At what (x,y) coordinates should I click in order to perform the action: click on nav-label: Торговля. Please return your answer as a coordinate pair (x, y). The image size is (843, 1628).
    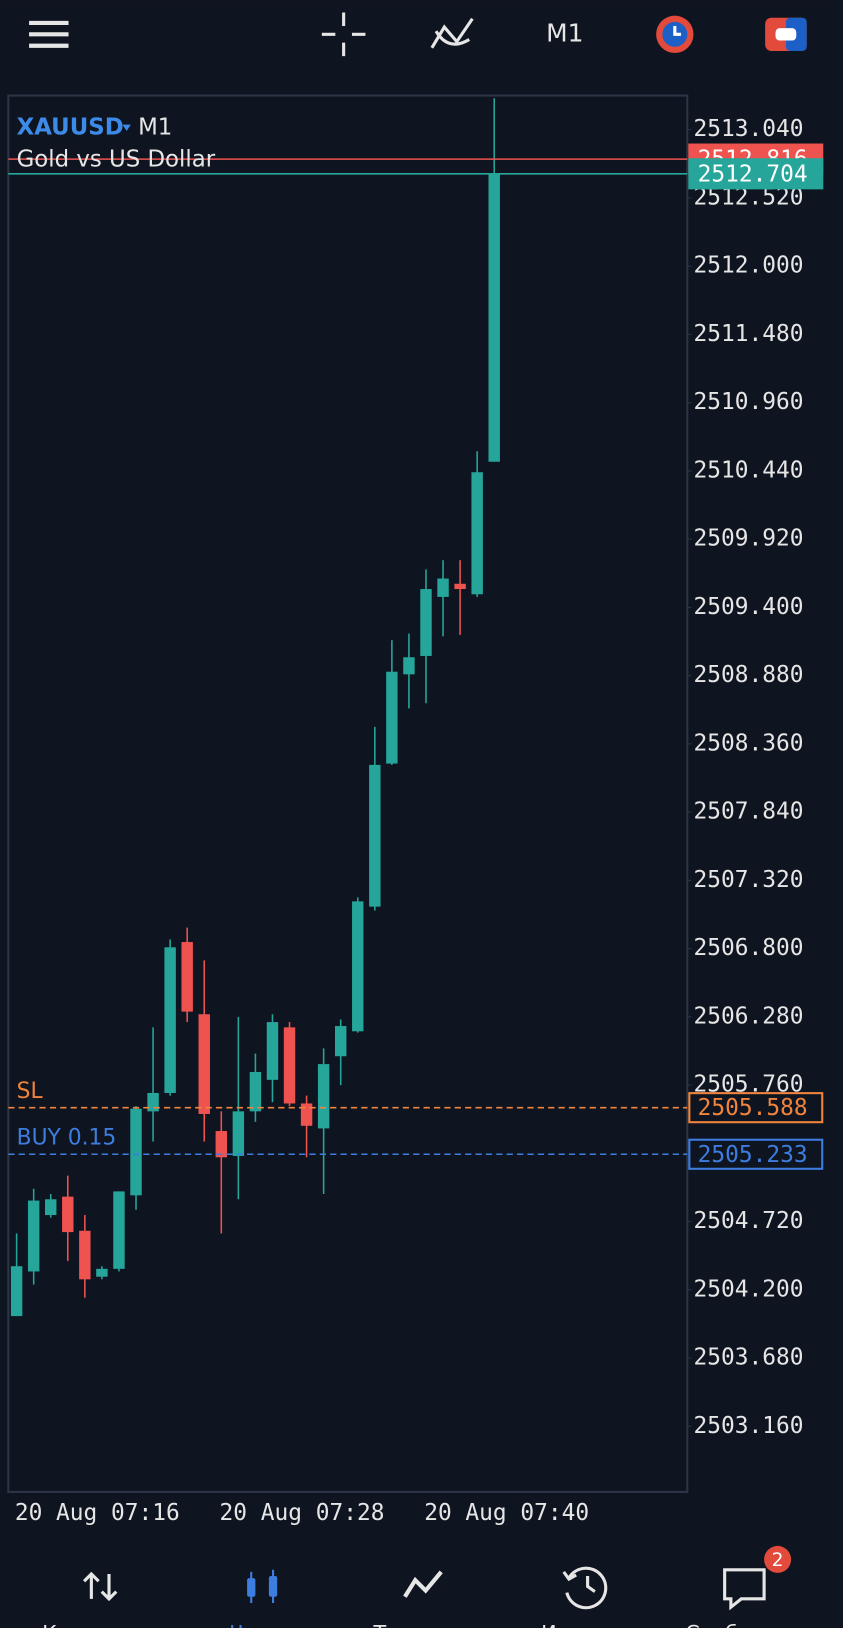
    Looking at the image, I should click on (423, 1624).